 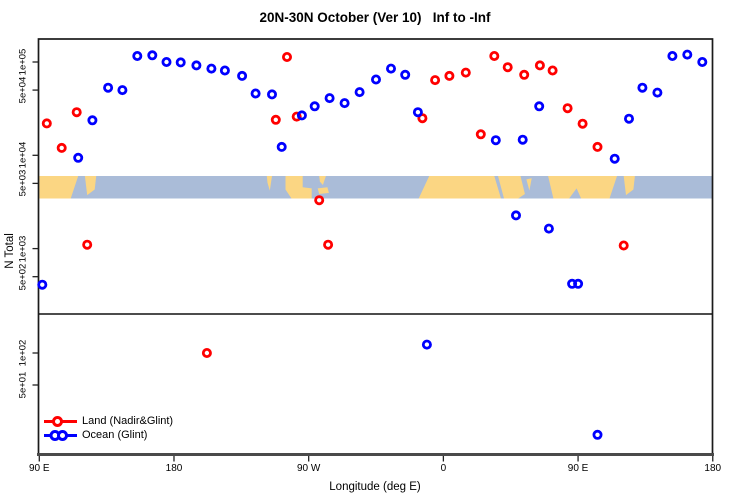 I want to click on legend-marker-land-circle, so click(x=57, y=421).